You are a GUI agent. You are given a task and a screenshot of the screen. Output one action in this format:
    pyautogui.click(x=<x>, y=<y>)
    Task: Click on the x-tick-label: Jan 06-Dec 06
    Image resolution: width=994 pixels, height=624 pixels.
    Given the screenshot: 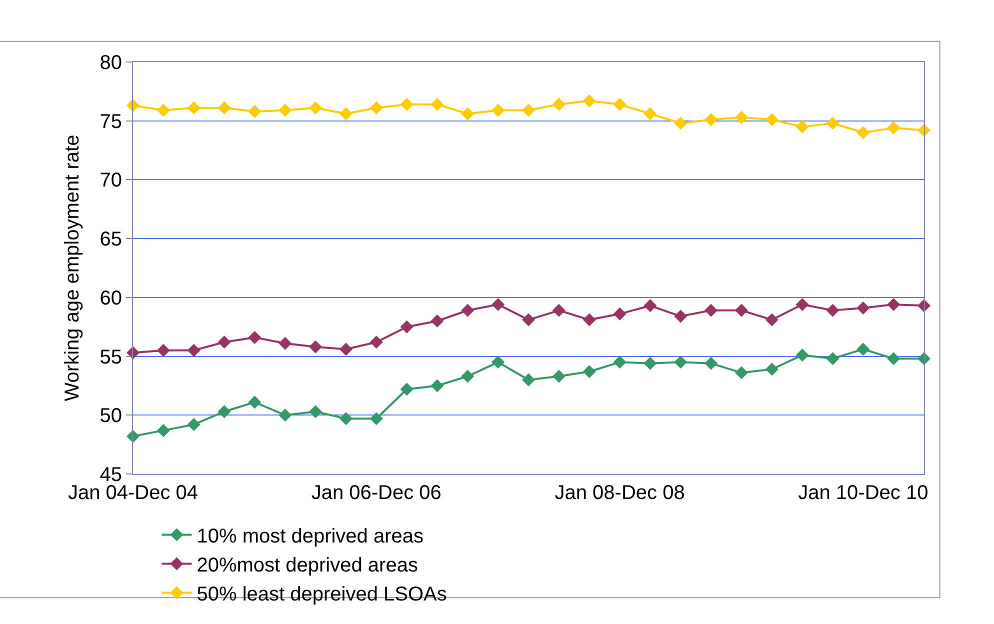 What is the action you would take?
    pyautogui.click(x=376, y=493)
    